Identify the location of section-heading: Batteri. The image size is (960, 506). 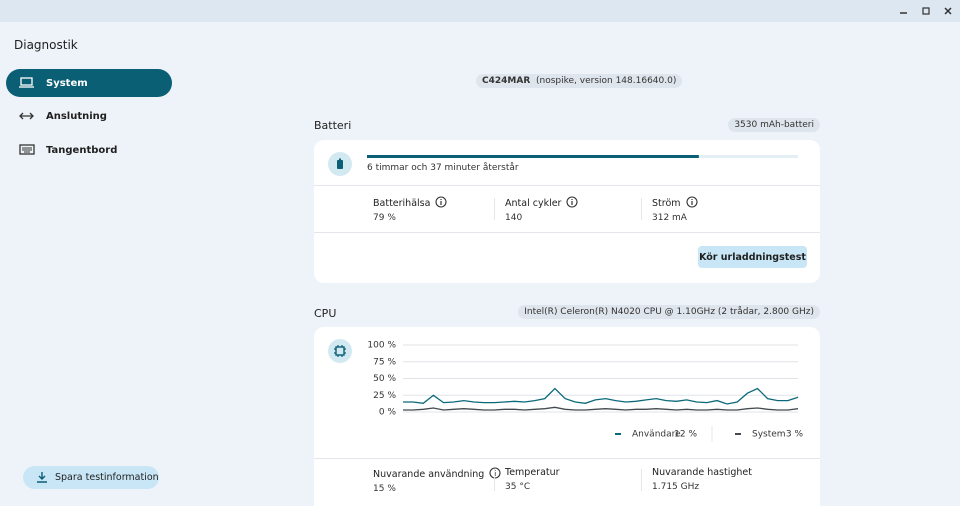
(333, 125).